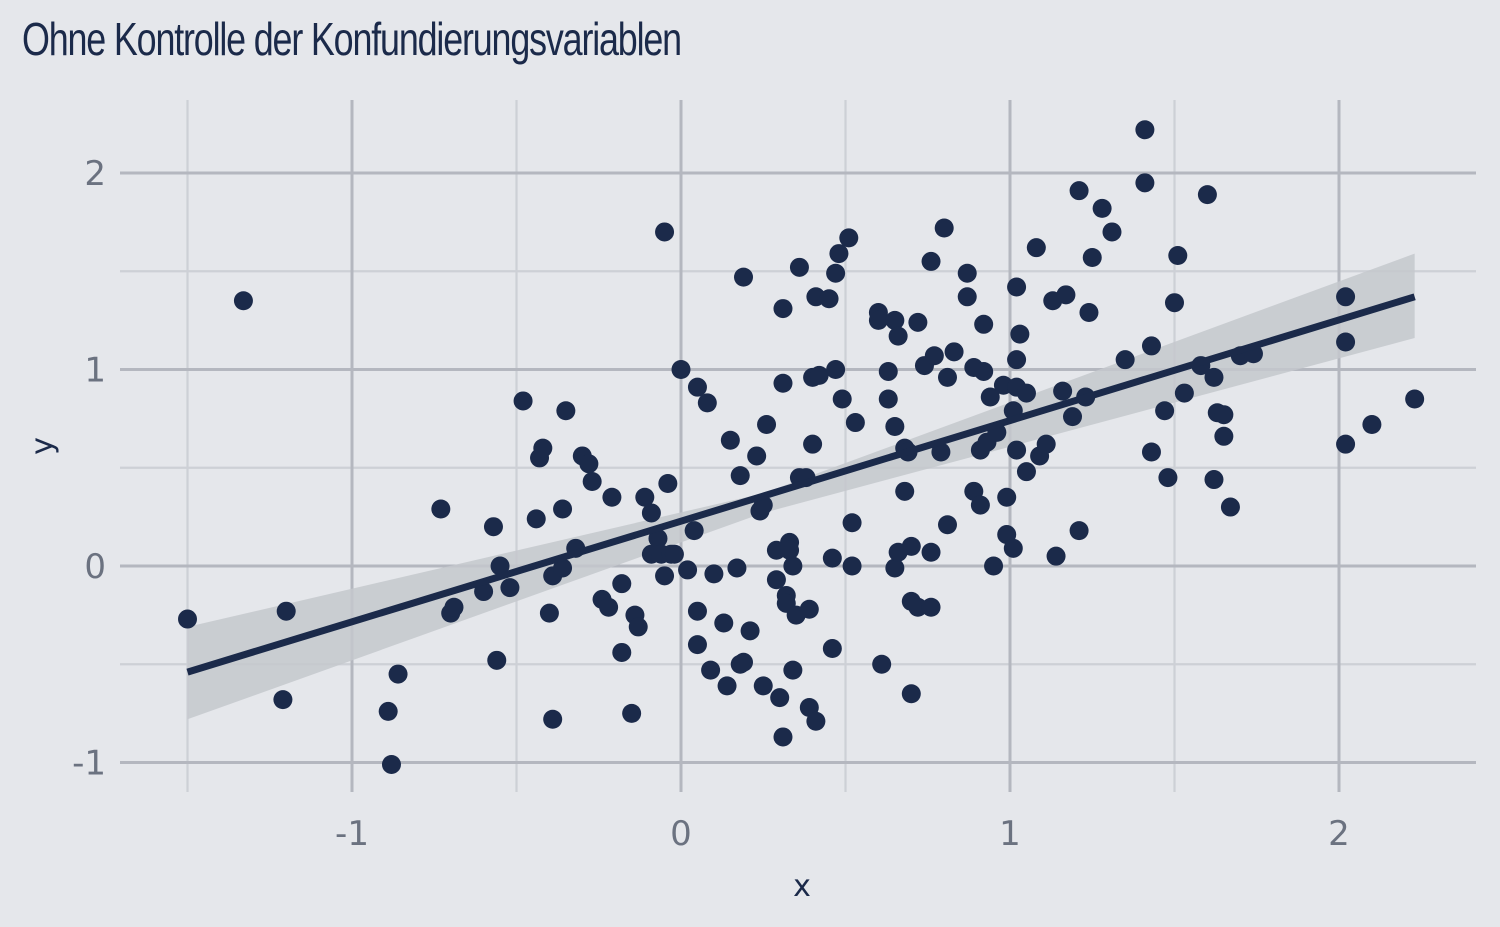 The image size is (1500, 927). What do you see at coordinates (802, 886) in the screenshot?
I see `x-axis-label: x` at bounding box center [802, 886].